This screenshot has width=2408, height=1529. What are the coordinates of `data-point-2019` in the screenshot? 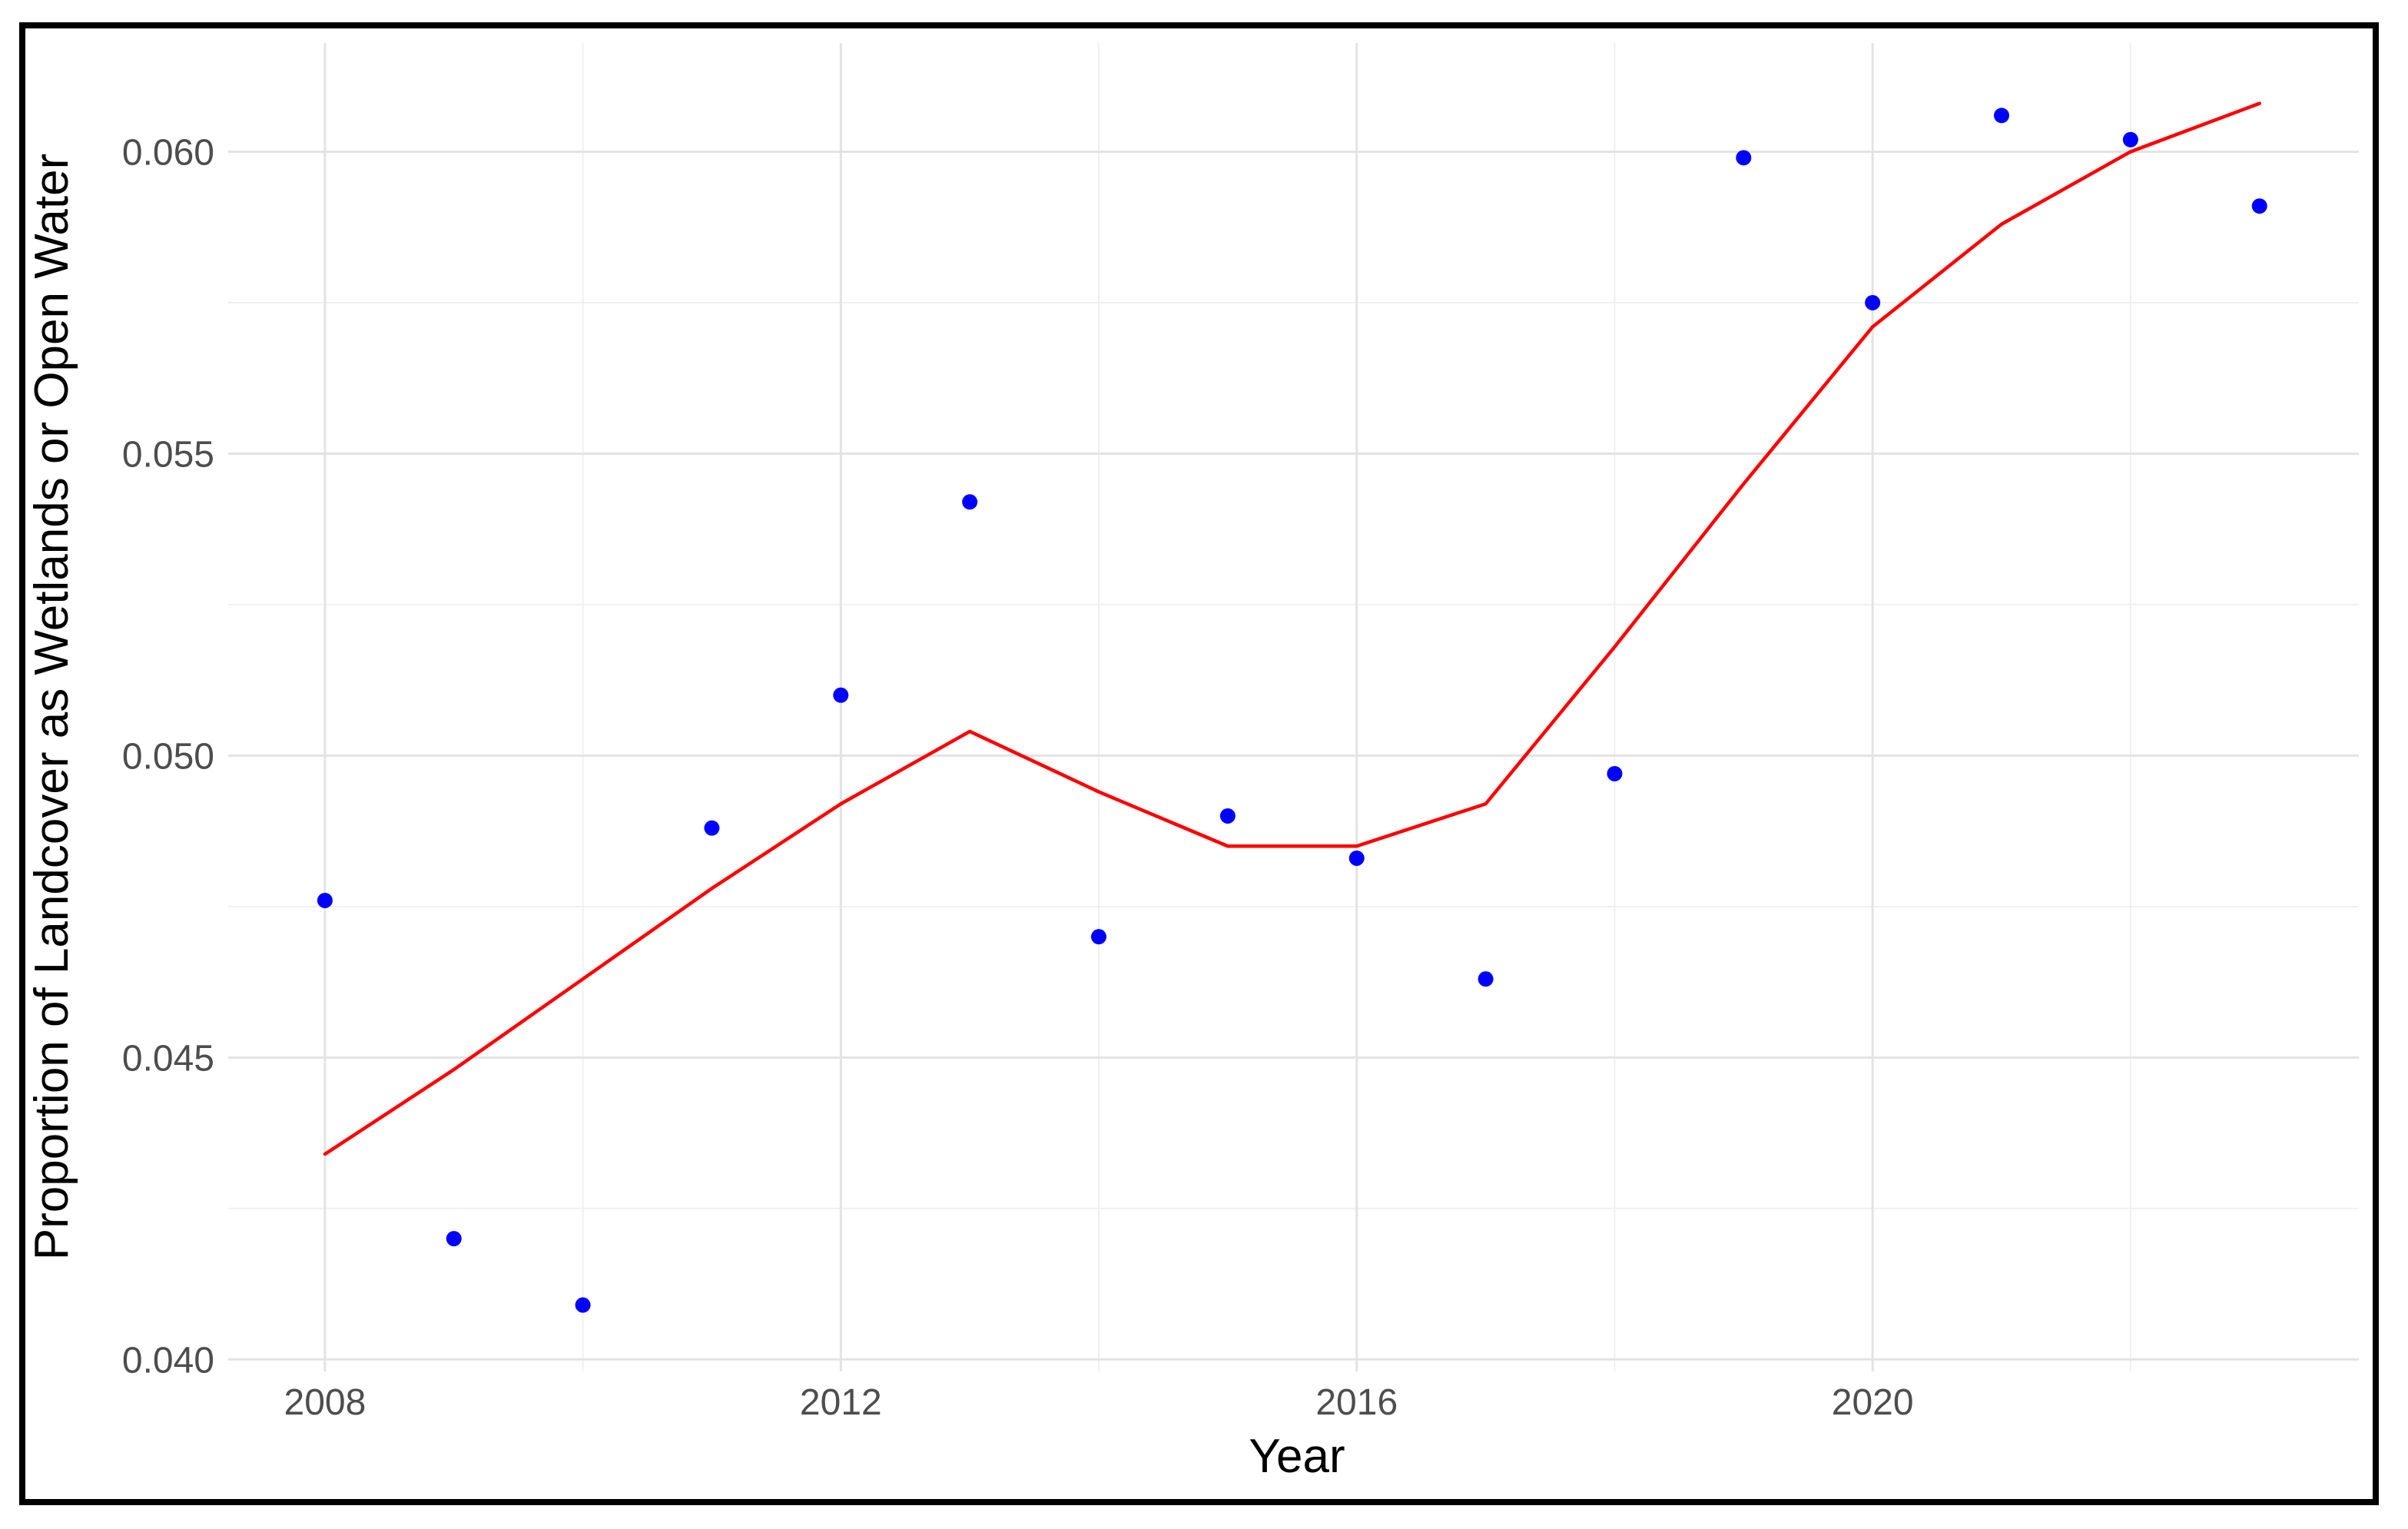 It's located at (1744, 158).